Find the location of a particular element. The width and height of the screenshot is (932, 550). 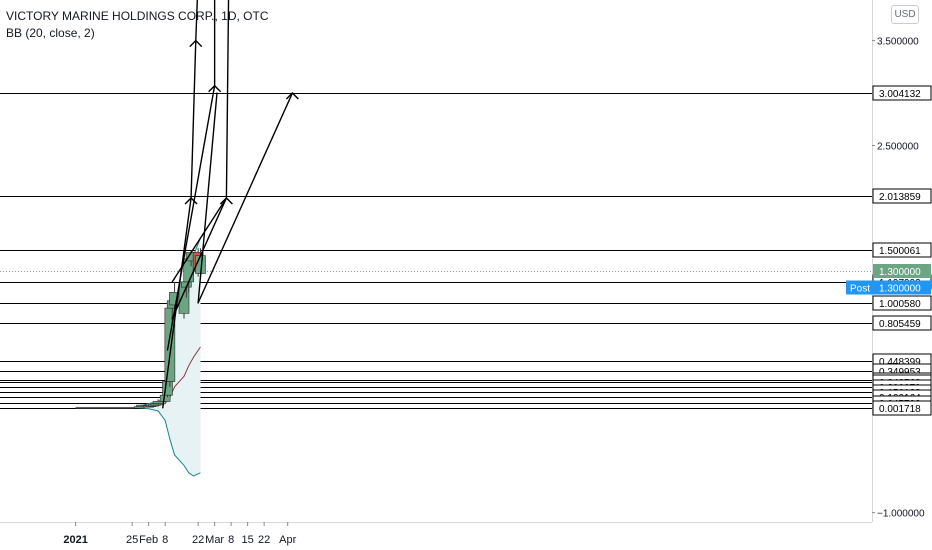

post-price-label: Post 1.300000 is located at coordinates (888, 287).